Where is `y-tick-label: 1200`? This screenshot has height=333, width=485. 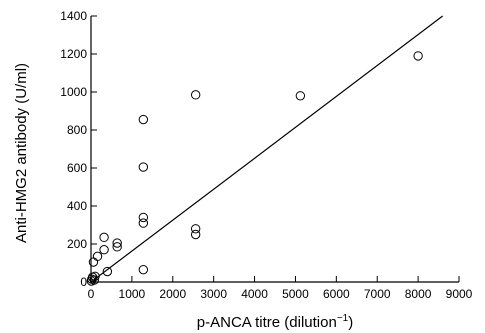
y-tick-label: 1200 is located at coordinates (73, 54).